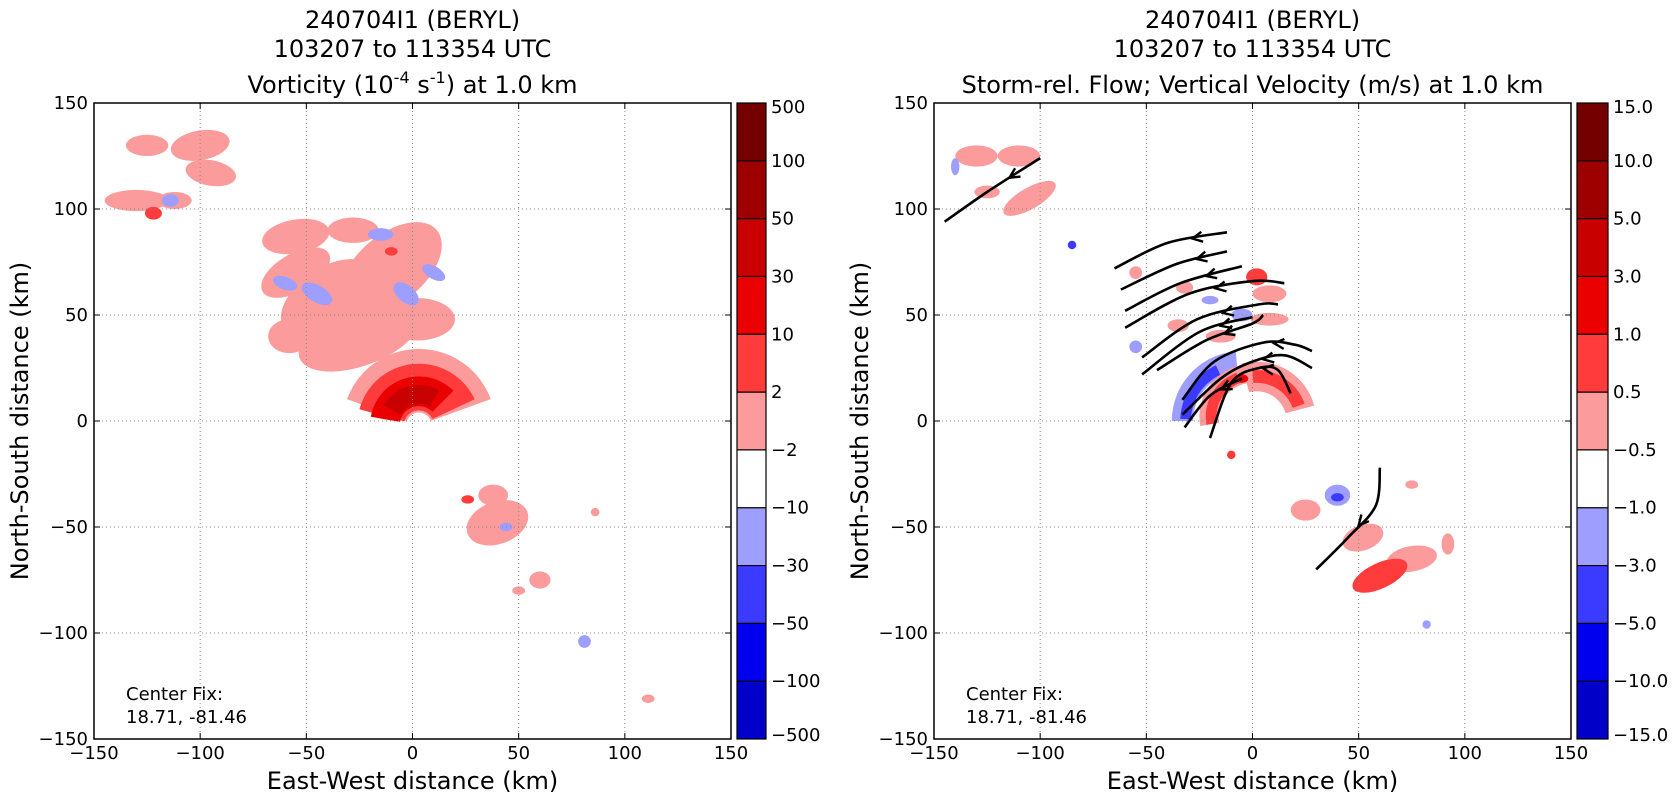  Describe the element at coordinates (788, 161) in the screenshot. I see `colorbar-tick-label: 100` at that location.